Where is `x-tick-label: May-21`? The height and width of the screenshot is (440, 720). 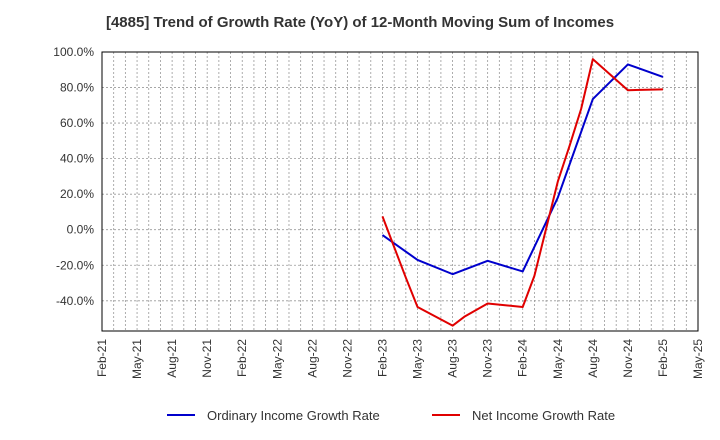
x-tick-label: May-21 is located at coordinates (137, 359).